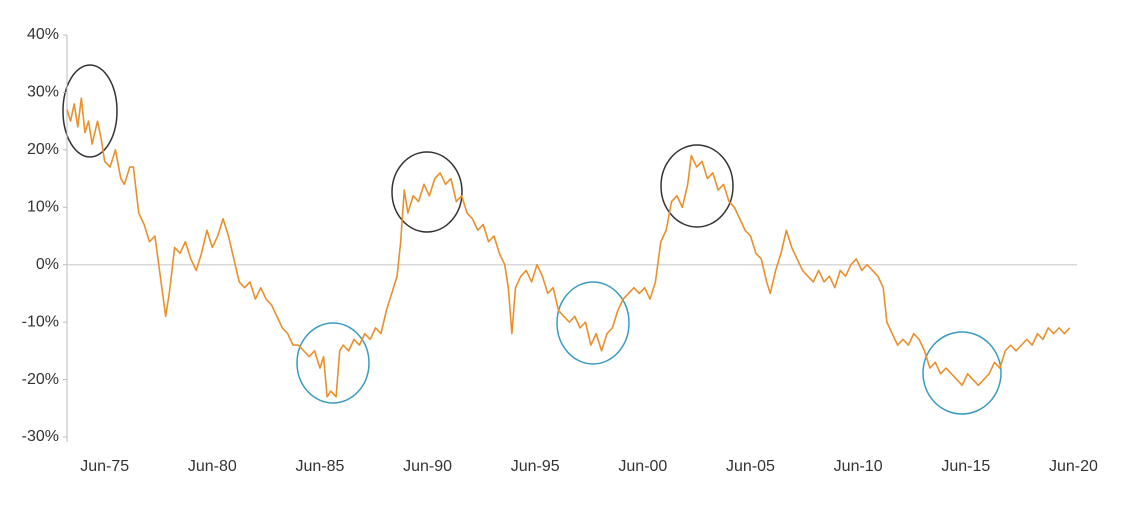 The image size is (1127, 512). What do you see at coordinates (104, 466) in the screenshot?
I see `x-tick-label: Jun-75` at bounding box center [104, 466].